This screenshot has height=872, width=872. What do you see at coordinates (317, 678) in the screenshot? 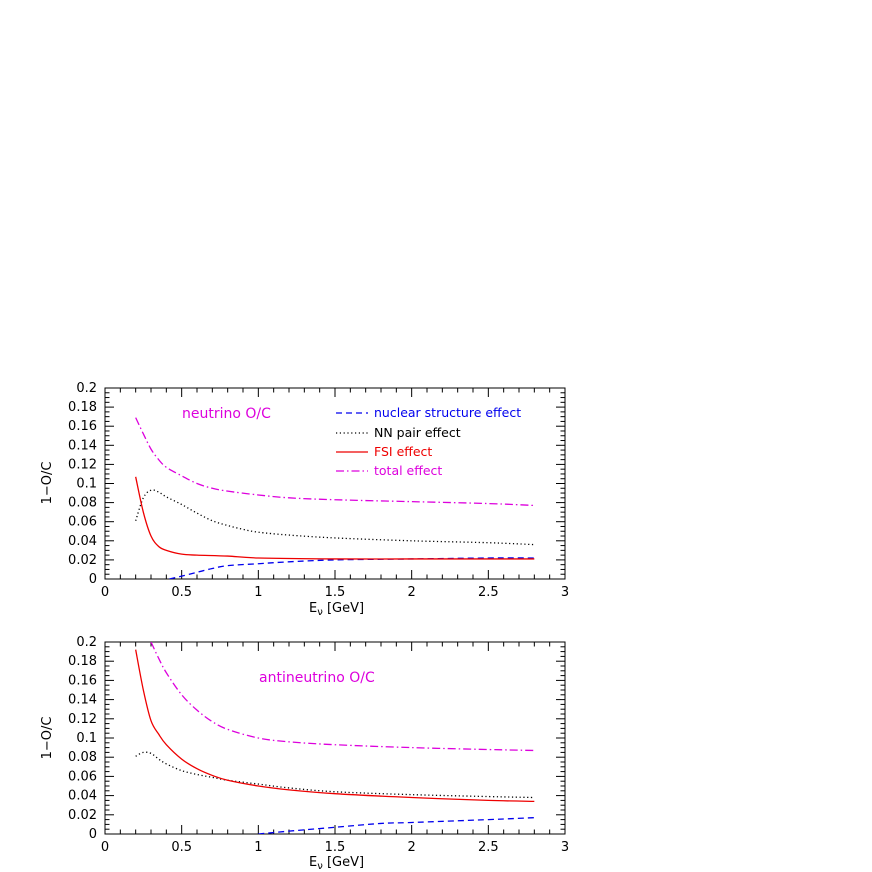
I see `panel-title: antineutrino O/C` at bounding box center [317, 678].